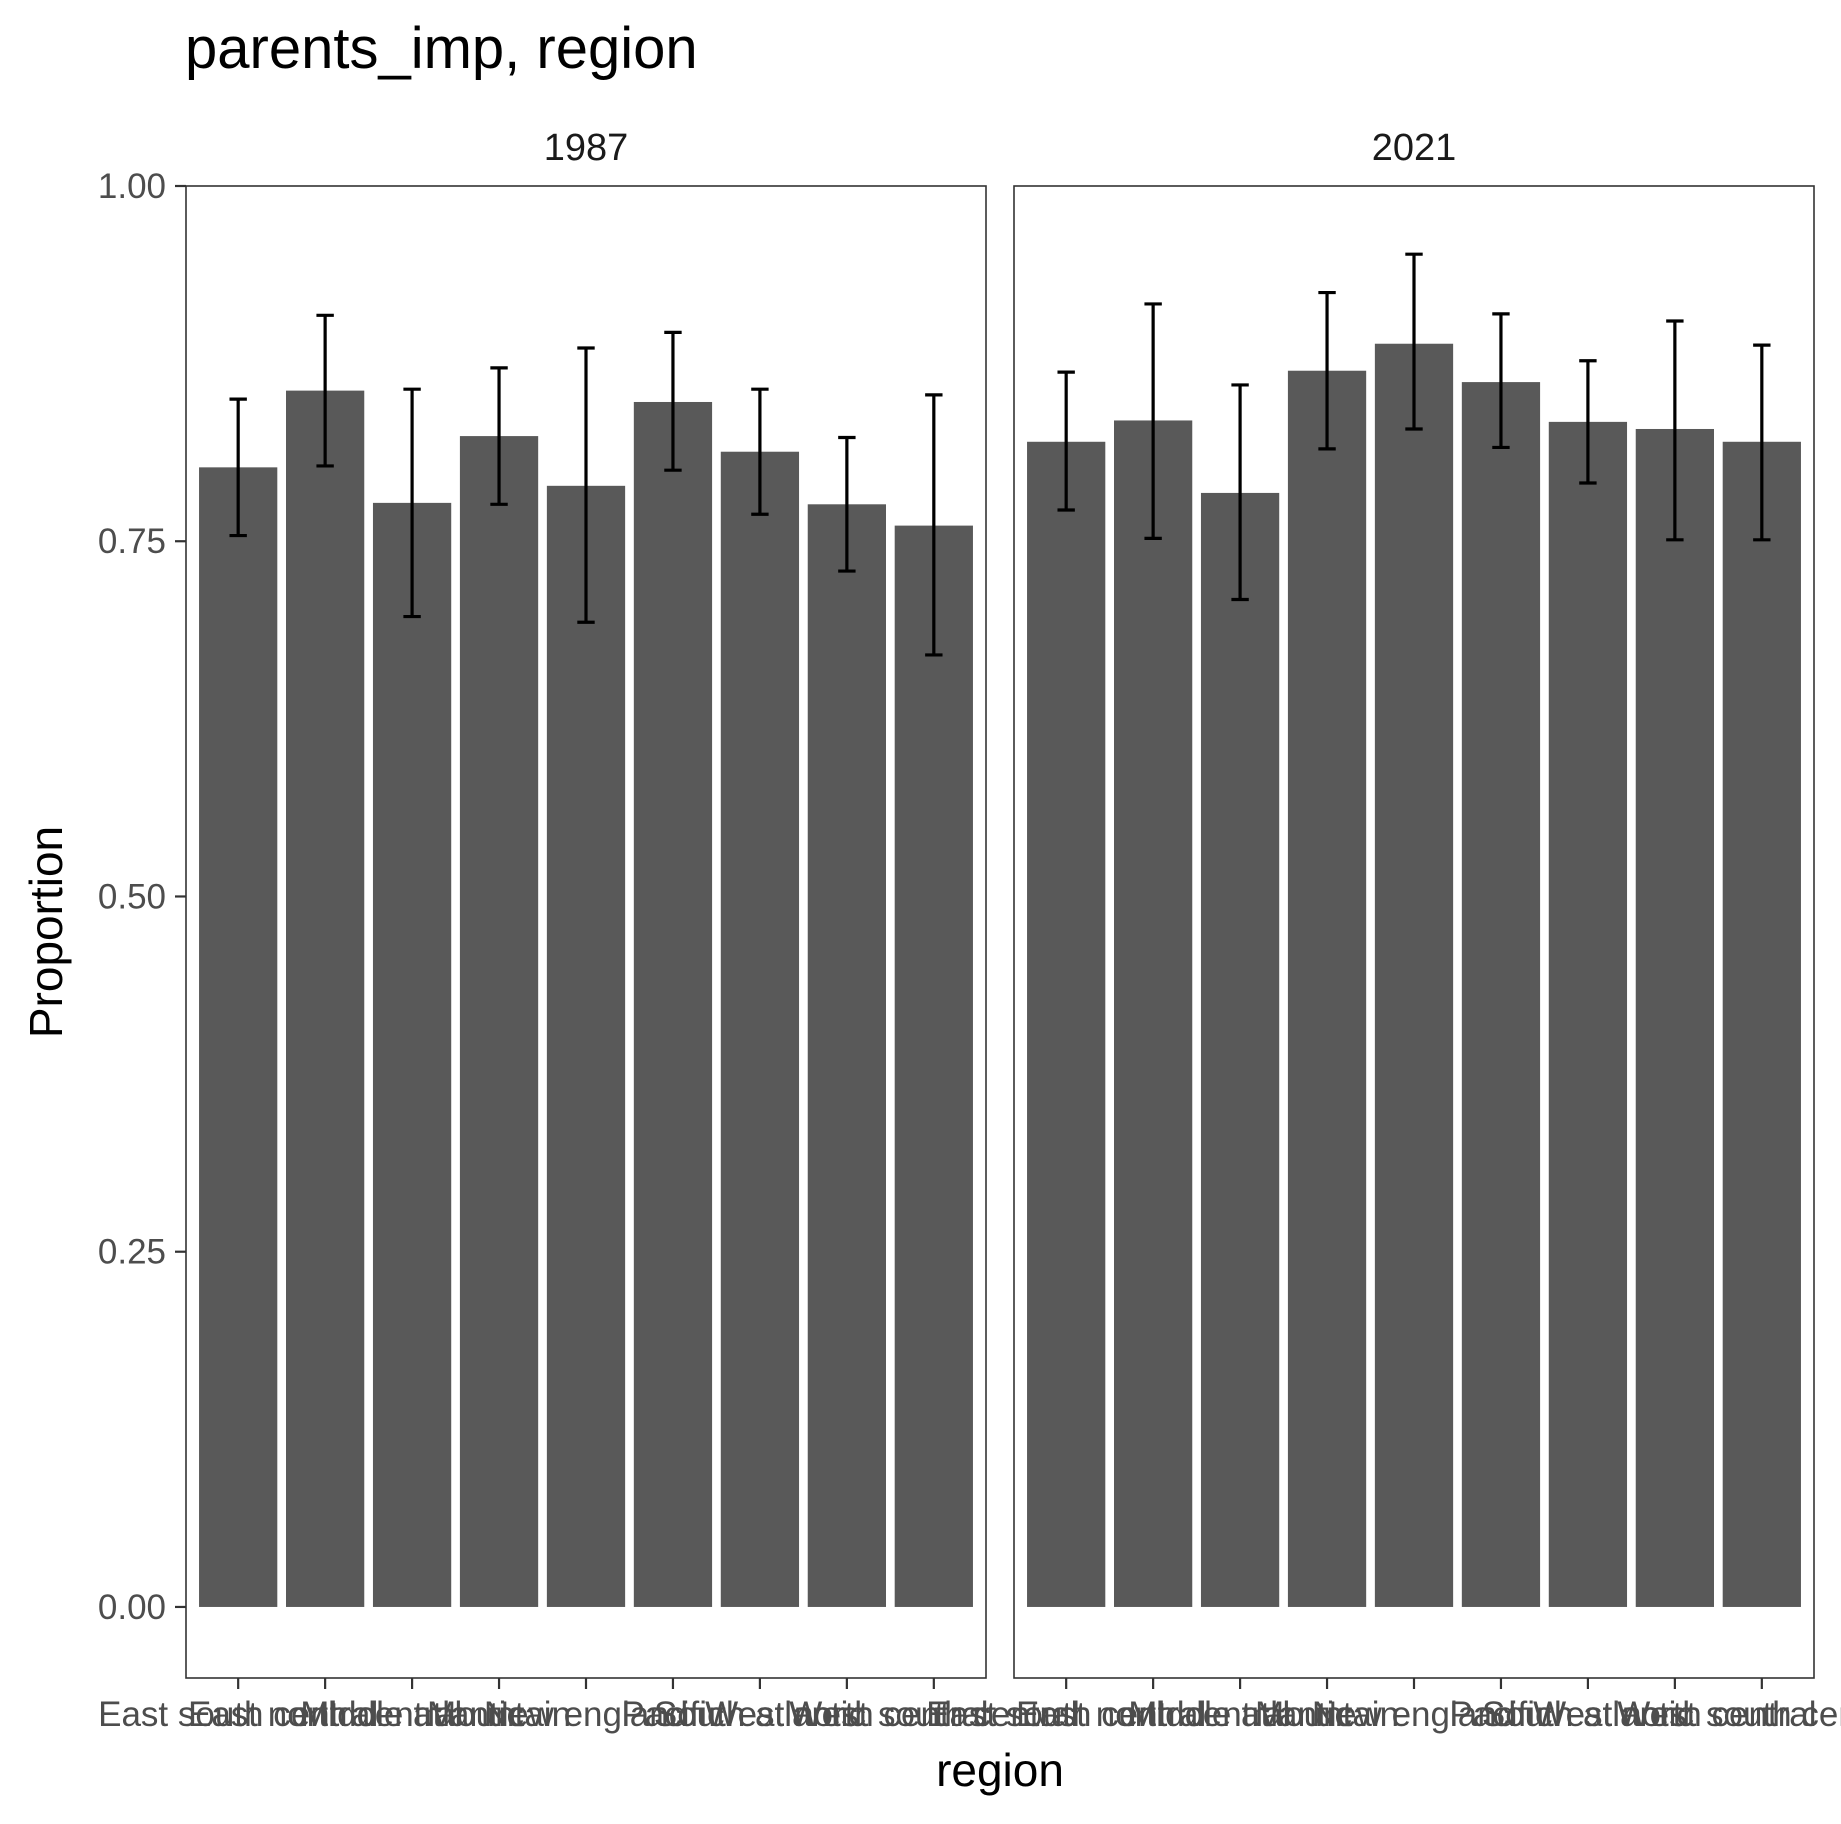 The height and width of the screenshot is (1824, 1841). I want to click on y-tick-label: 0.75, so click(132, 541).